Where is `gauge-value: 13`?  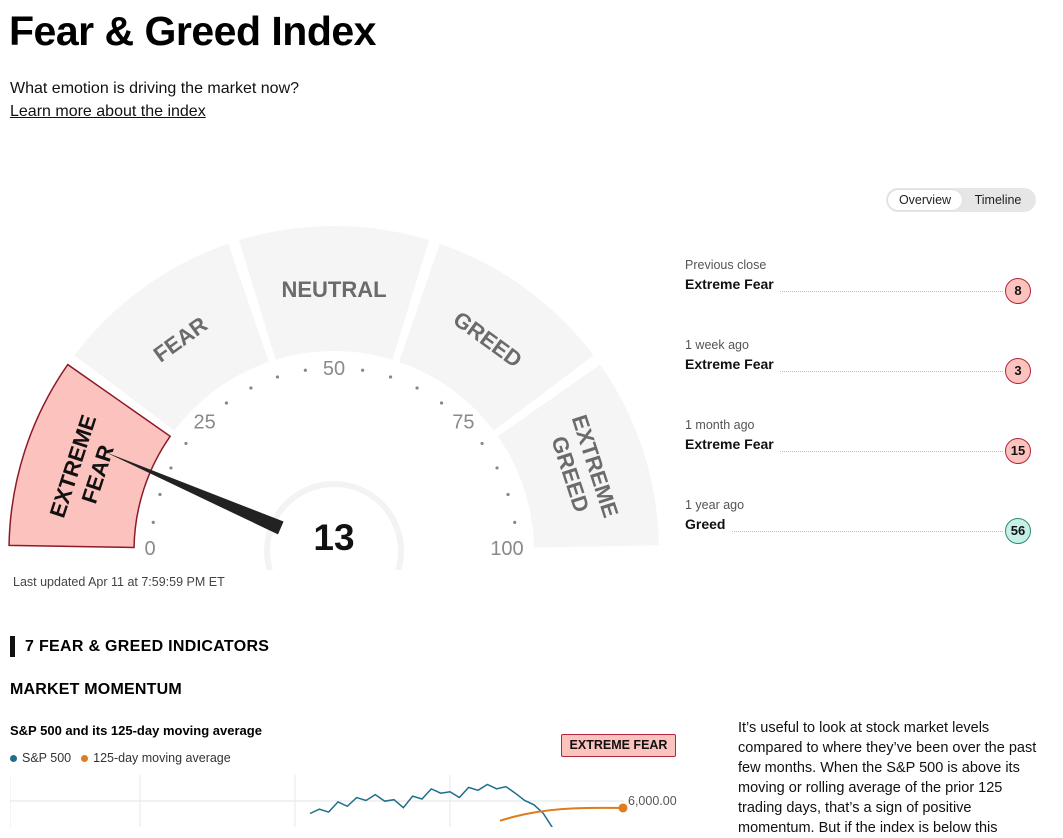 gauge-value: 13 is located at coordinates (333, 537).